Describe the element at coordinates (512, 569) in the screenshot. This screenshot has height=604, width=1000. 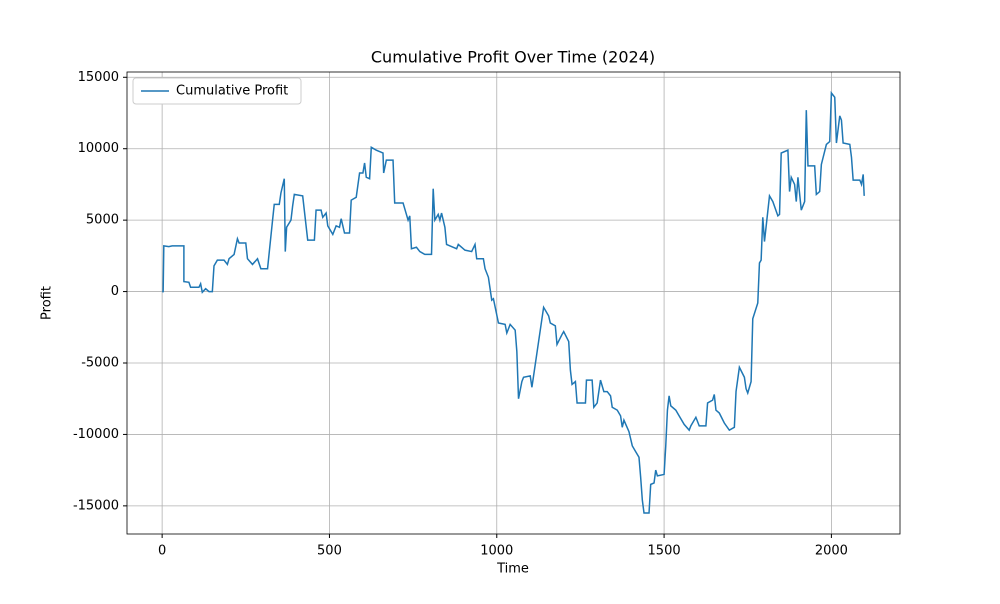
I see `x-axis-label: Time` at that location.